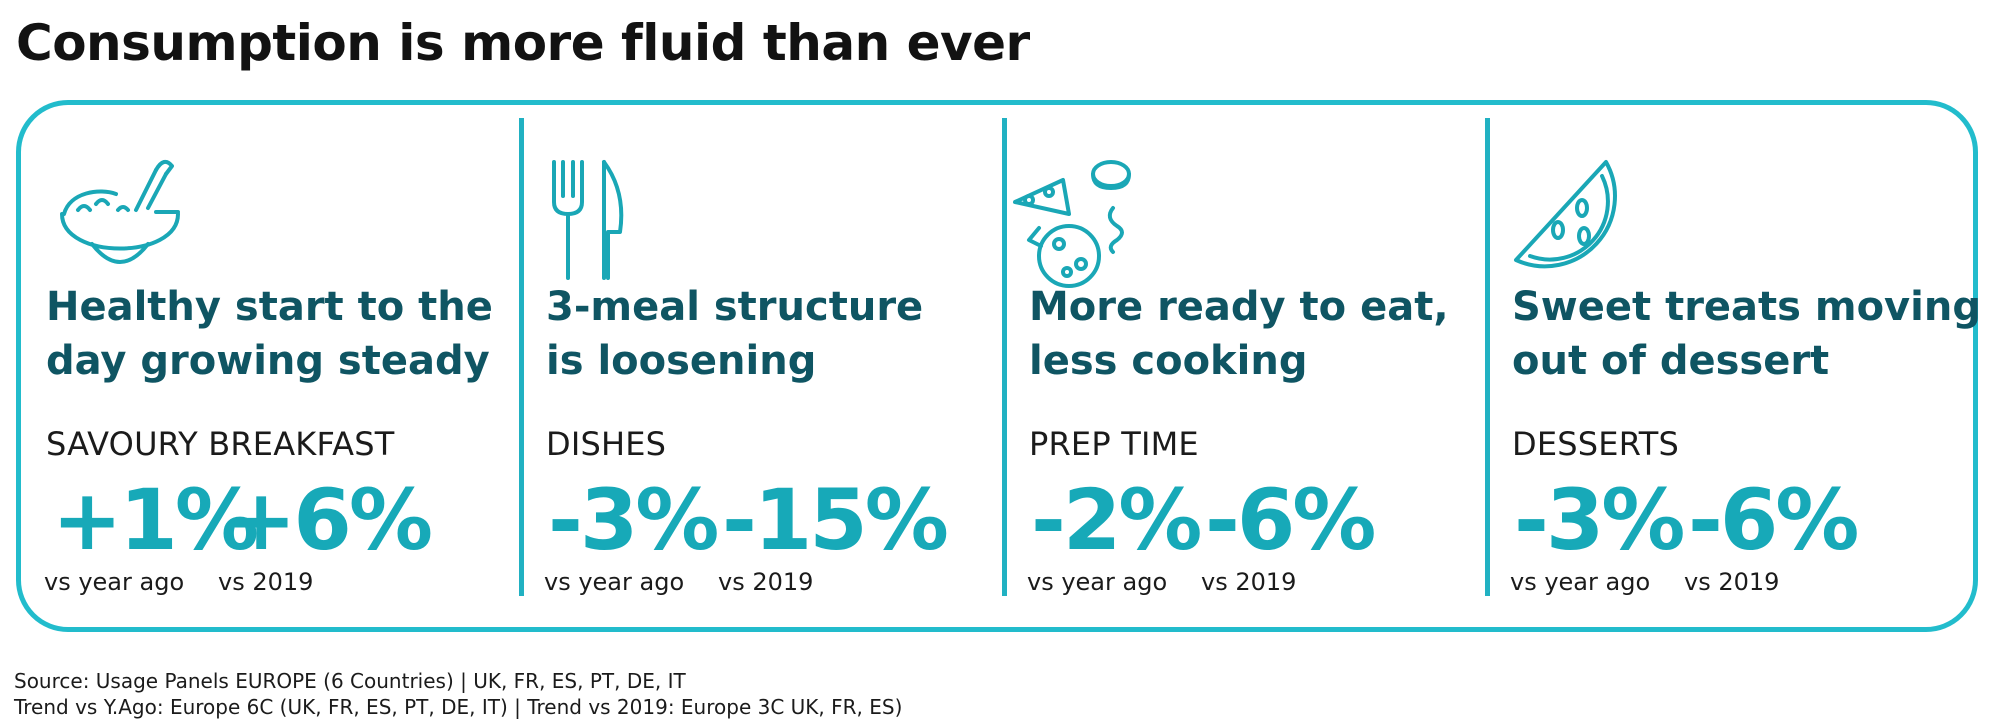  I want to click on metric-label: SAVOURY BREAKFAST, so click(220, 444).